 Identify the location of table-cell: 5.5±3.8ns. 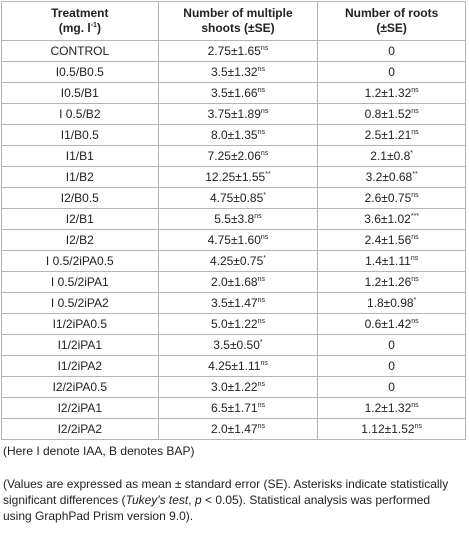
(238, 219).